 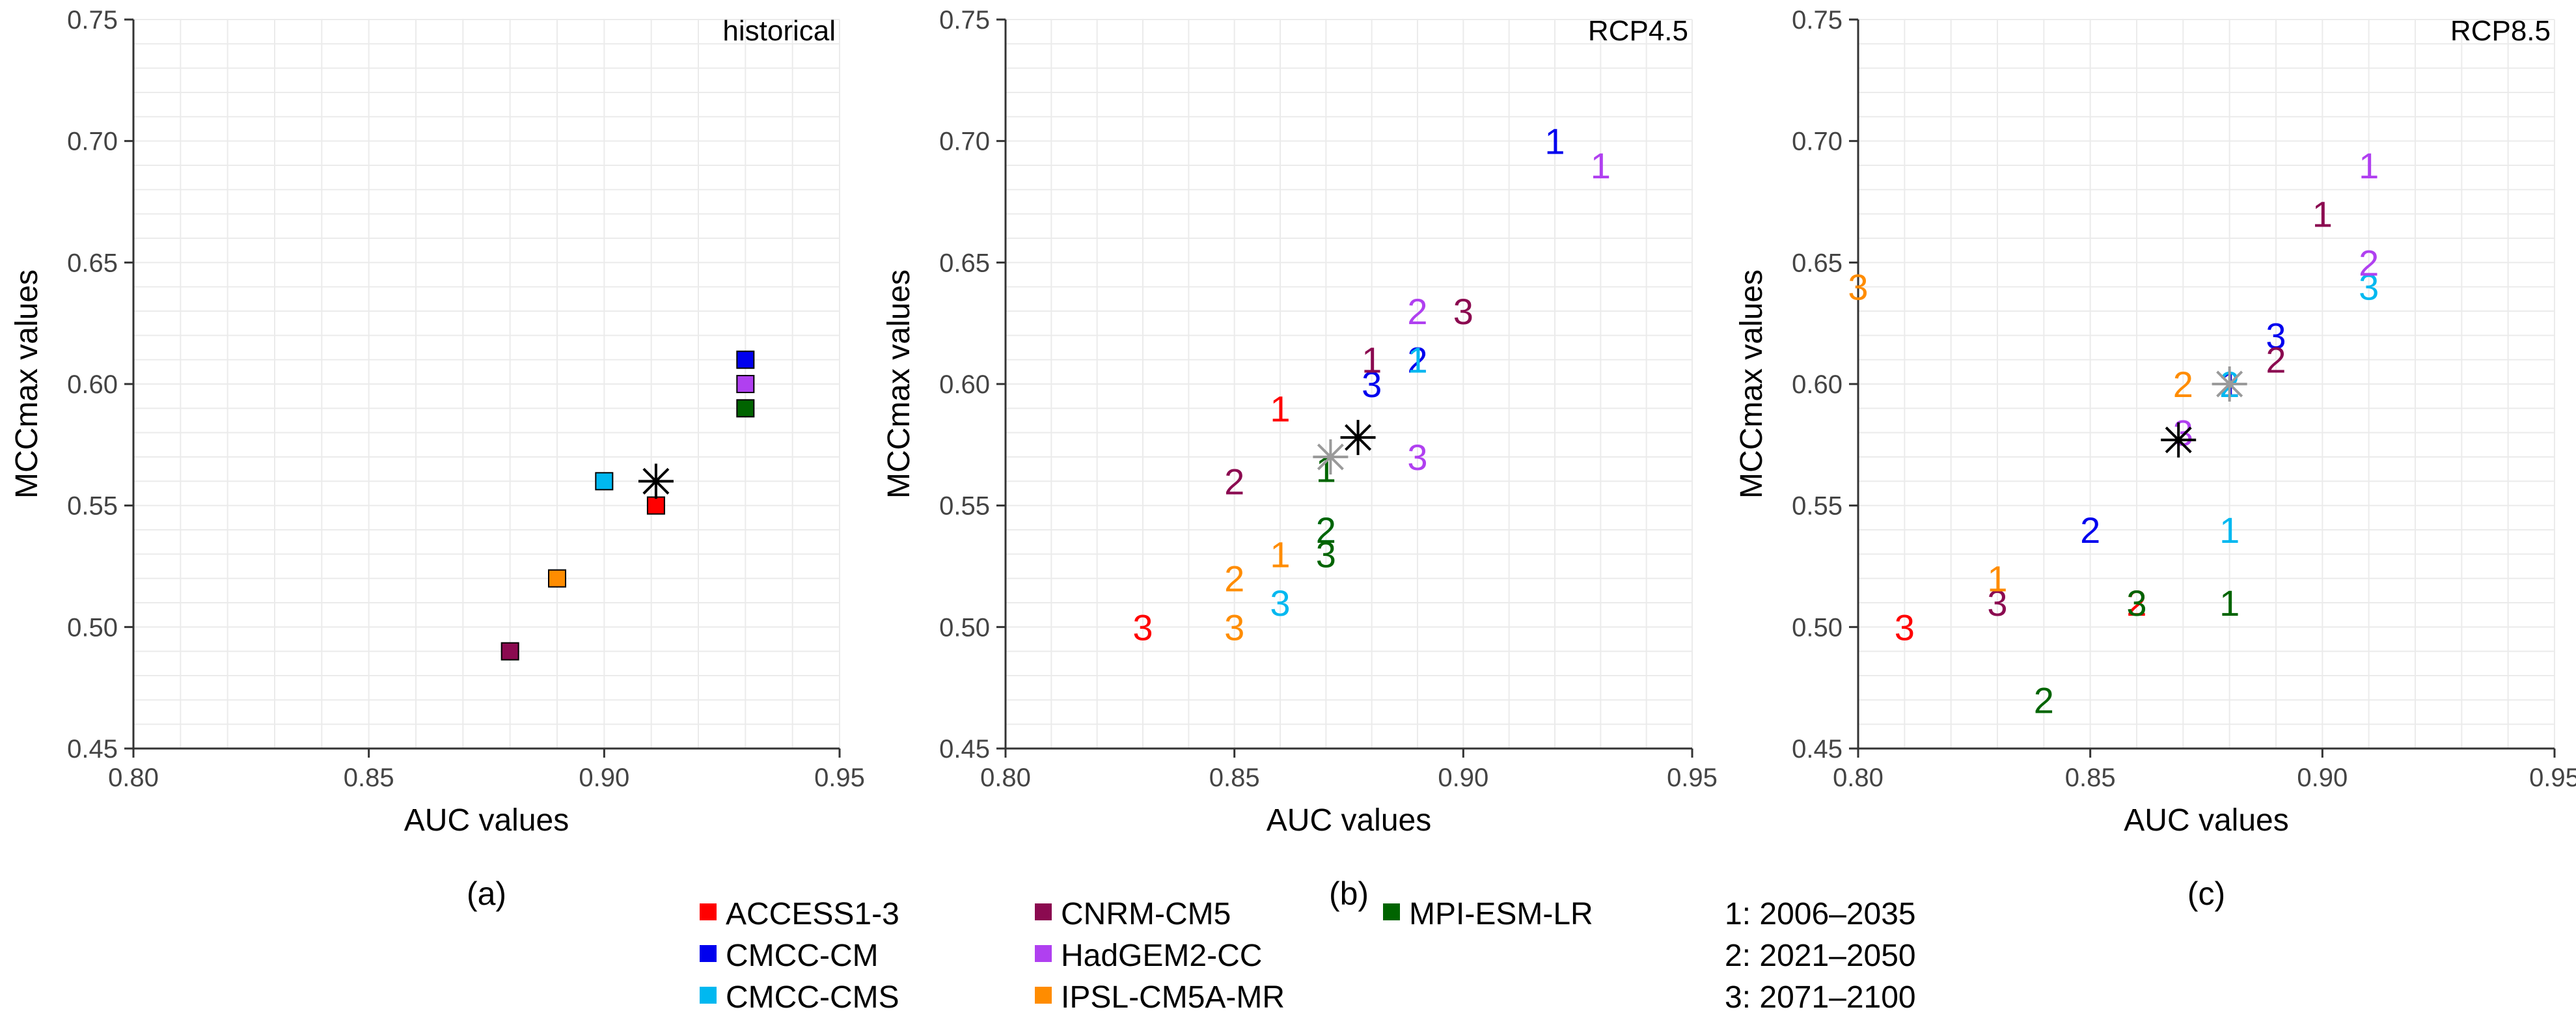 What do you see at coordinates (803, 956) in the screenshot?
I see `legend-label-cmcc-cm: CMCC-CM` at bounding box center [803, 956].